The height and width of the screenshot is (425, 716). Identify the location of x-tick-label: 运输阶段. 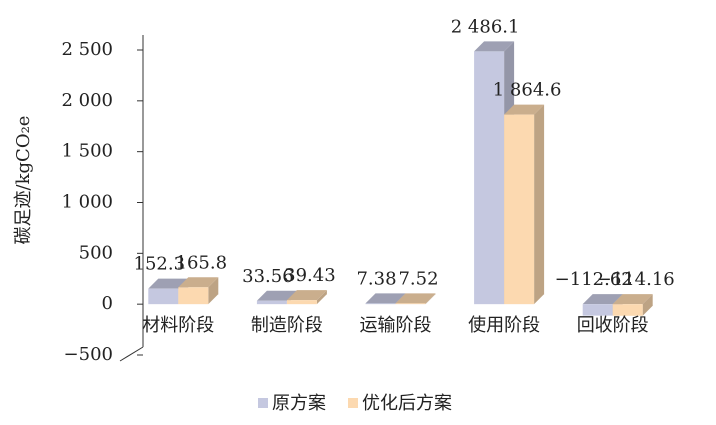
(396, 325).